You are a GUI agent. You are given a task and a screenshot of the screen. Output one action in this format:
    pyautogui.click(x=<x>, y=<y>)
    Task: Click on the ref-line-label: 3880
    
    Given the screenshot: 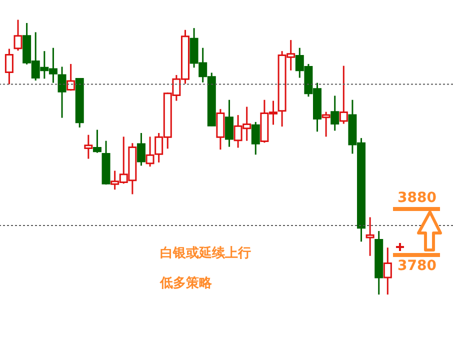 What is the action you would take?
    pyautogui.click(x=417, y=198)
    